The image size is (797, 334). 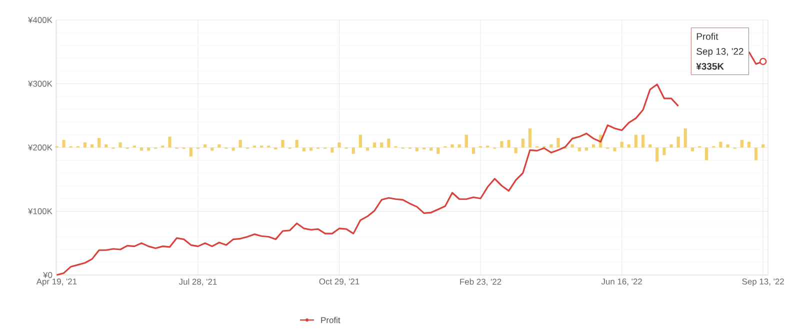 What do you see at coordinates (40, 211) in the screenshot?
I see `y-tick-label: ¥100K` at bounding box center [40, 211].